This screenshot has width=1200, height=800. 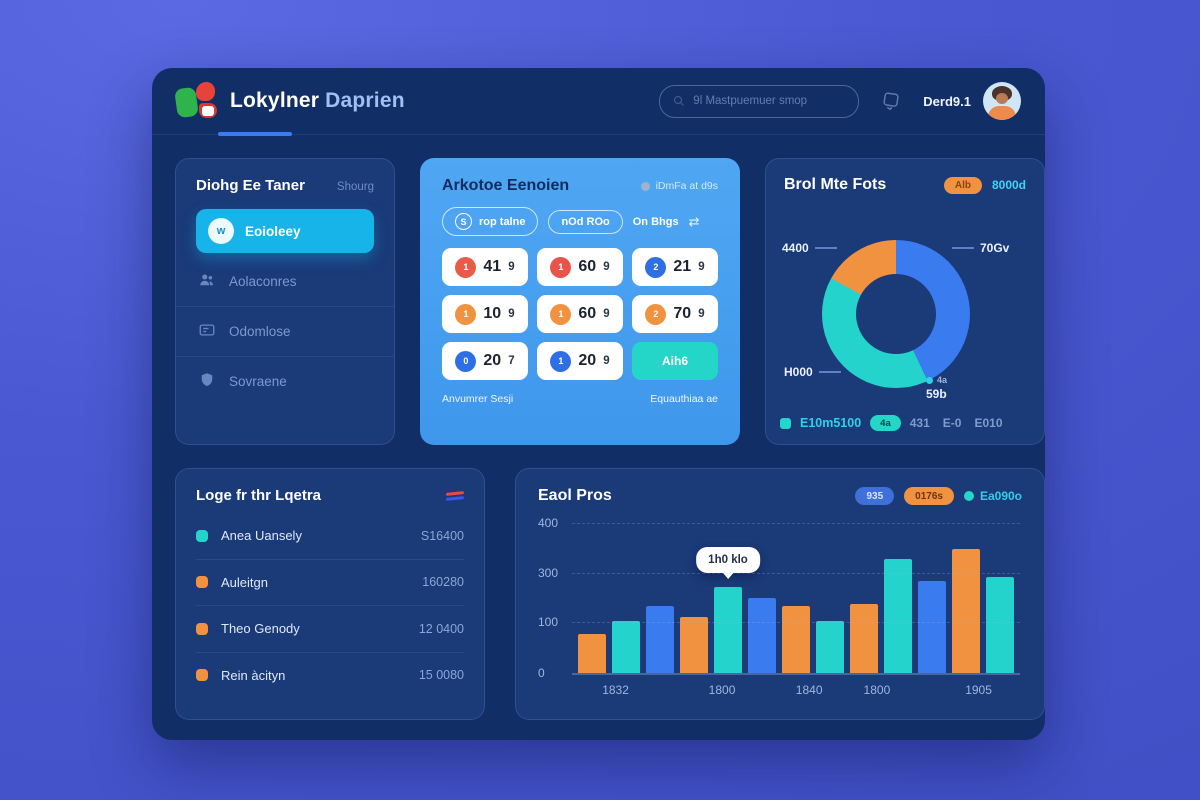 I want to click on filter-pill-2-label: nOd ROo, so click(x=585, y=221).